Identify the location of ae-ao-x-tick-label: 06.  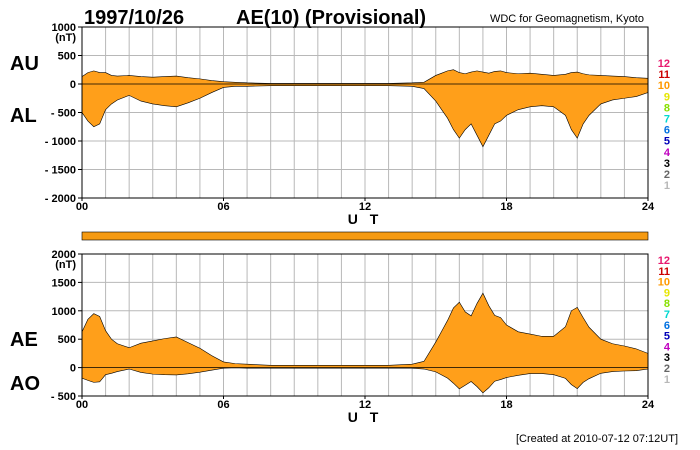
(223, 405).